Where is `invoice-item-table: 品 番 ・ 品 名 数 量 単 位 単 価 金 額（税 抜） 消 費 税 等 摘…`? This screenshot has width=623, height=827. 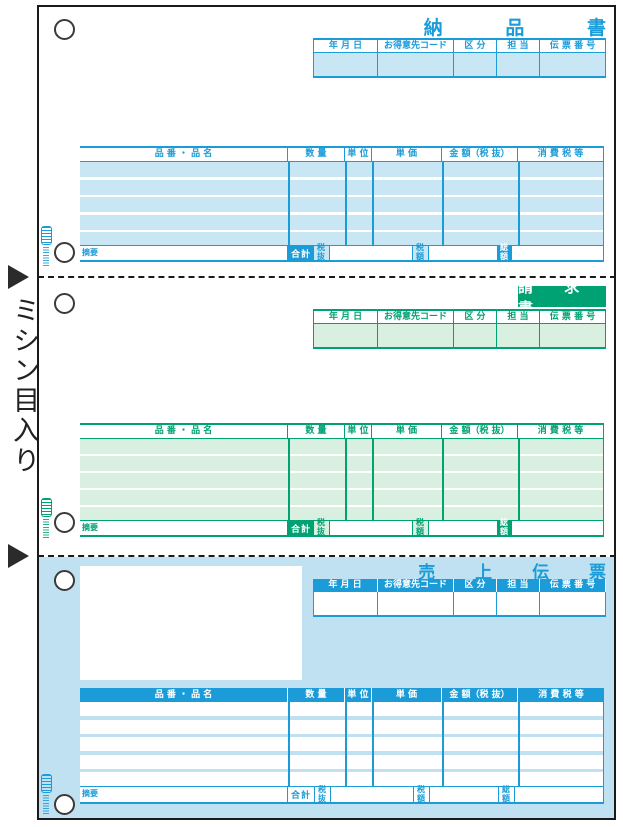 invoice-item-table: 品 番 ・ 品 名 数 量 単 位 単 価 金 額（税 抜） 消 費 税 等 摘… is located at coordinates (342, 480).